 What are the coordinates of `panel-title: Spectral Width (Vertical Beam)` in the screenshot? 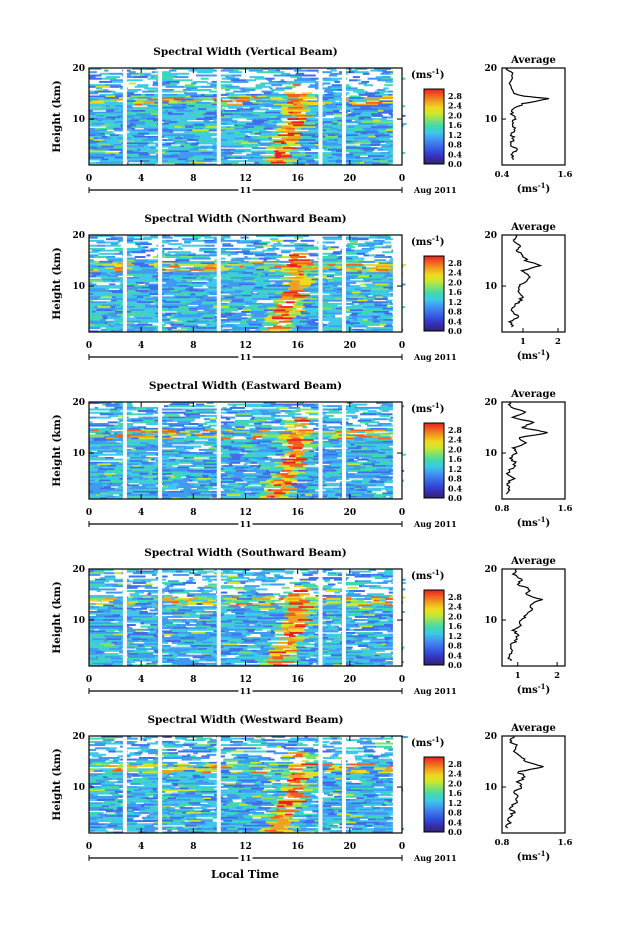 It's located at (245, 52).